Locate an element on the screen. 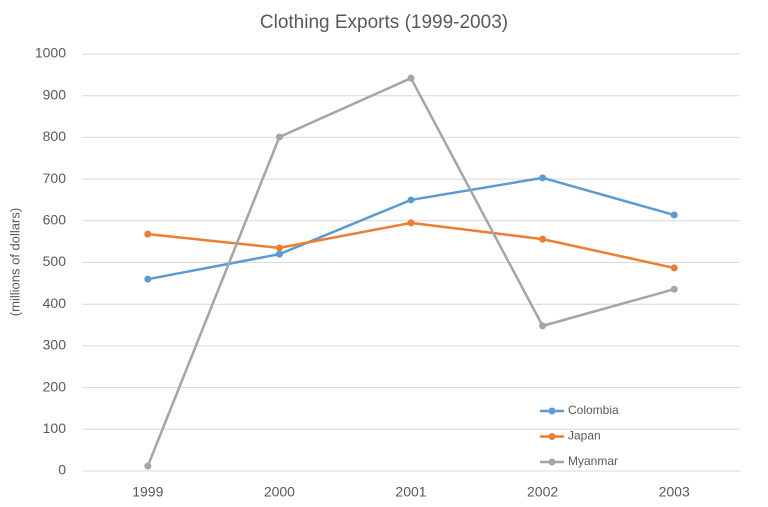 This screenshot has height=507, width=768. y-tick-label: 400 is located at coordinates (55, 303).